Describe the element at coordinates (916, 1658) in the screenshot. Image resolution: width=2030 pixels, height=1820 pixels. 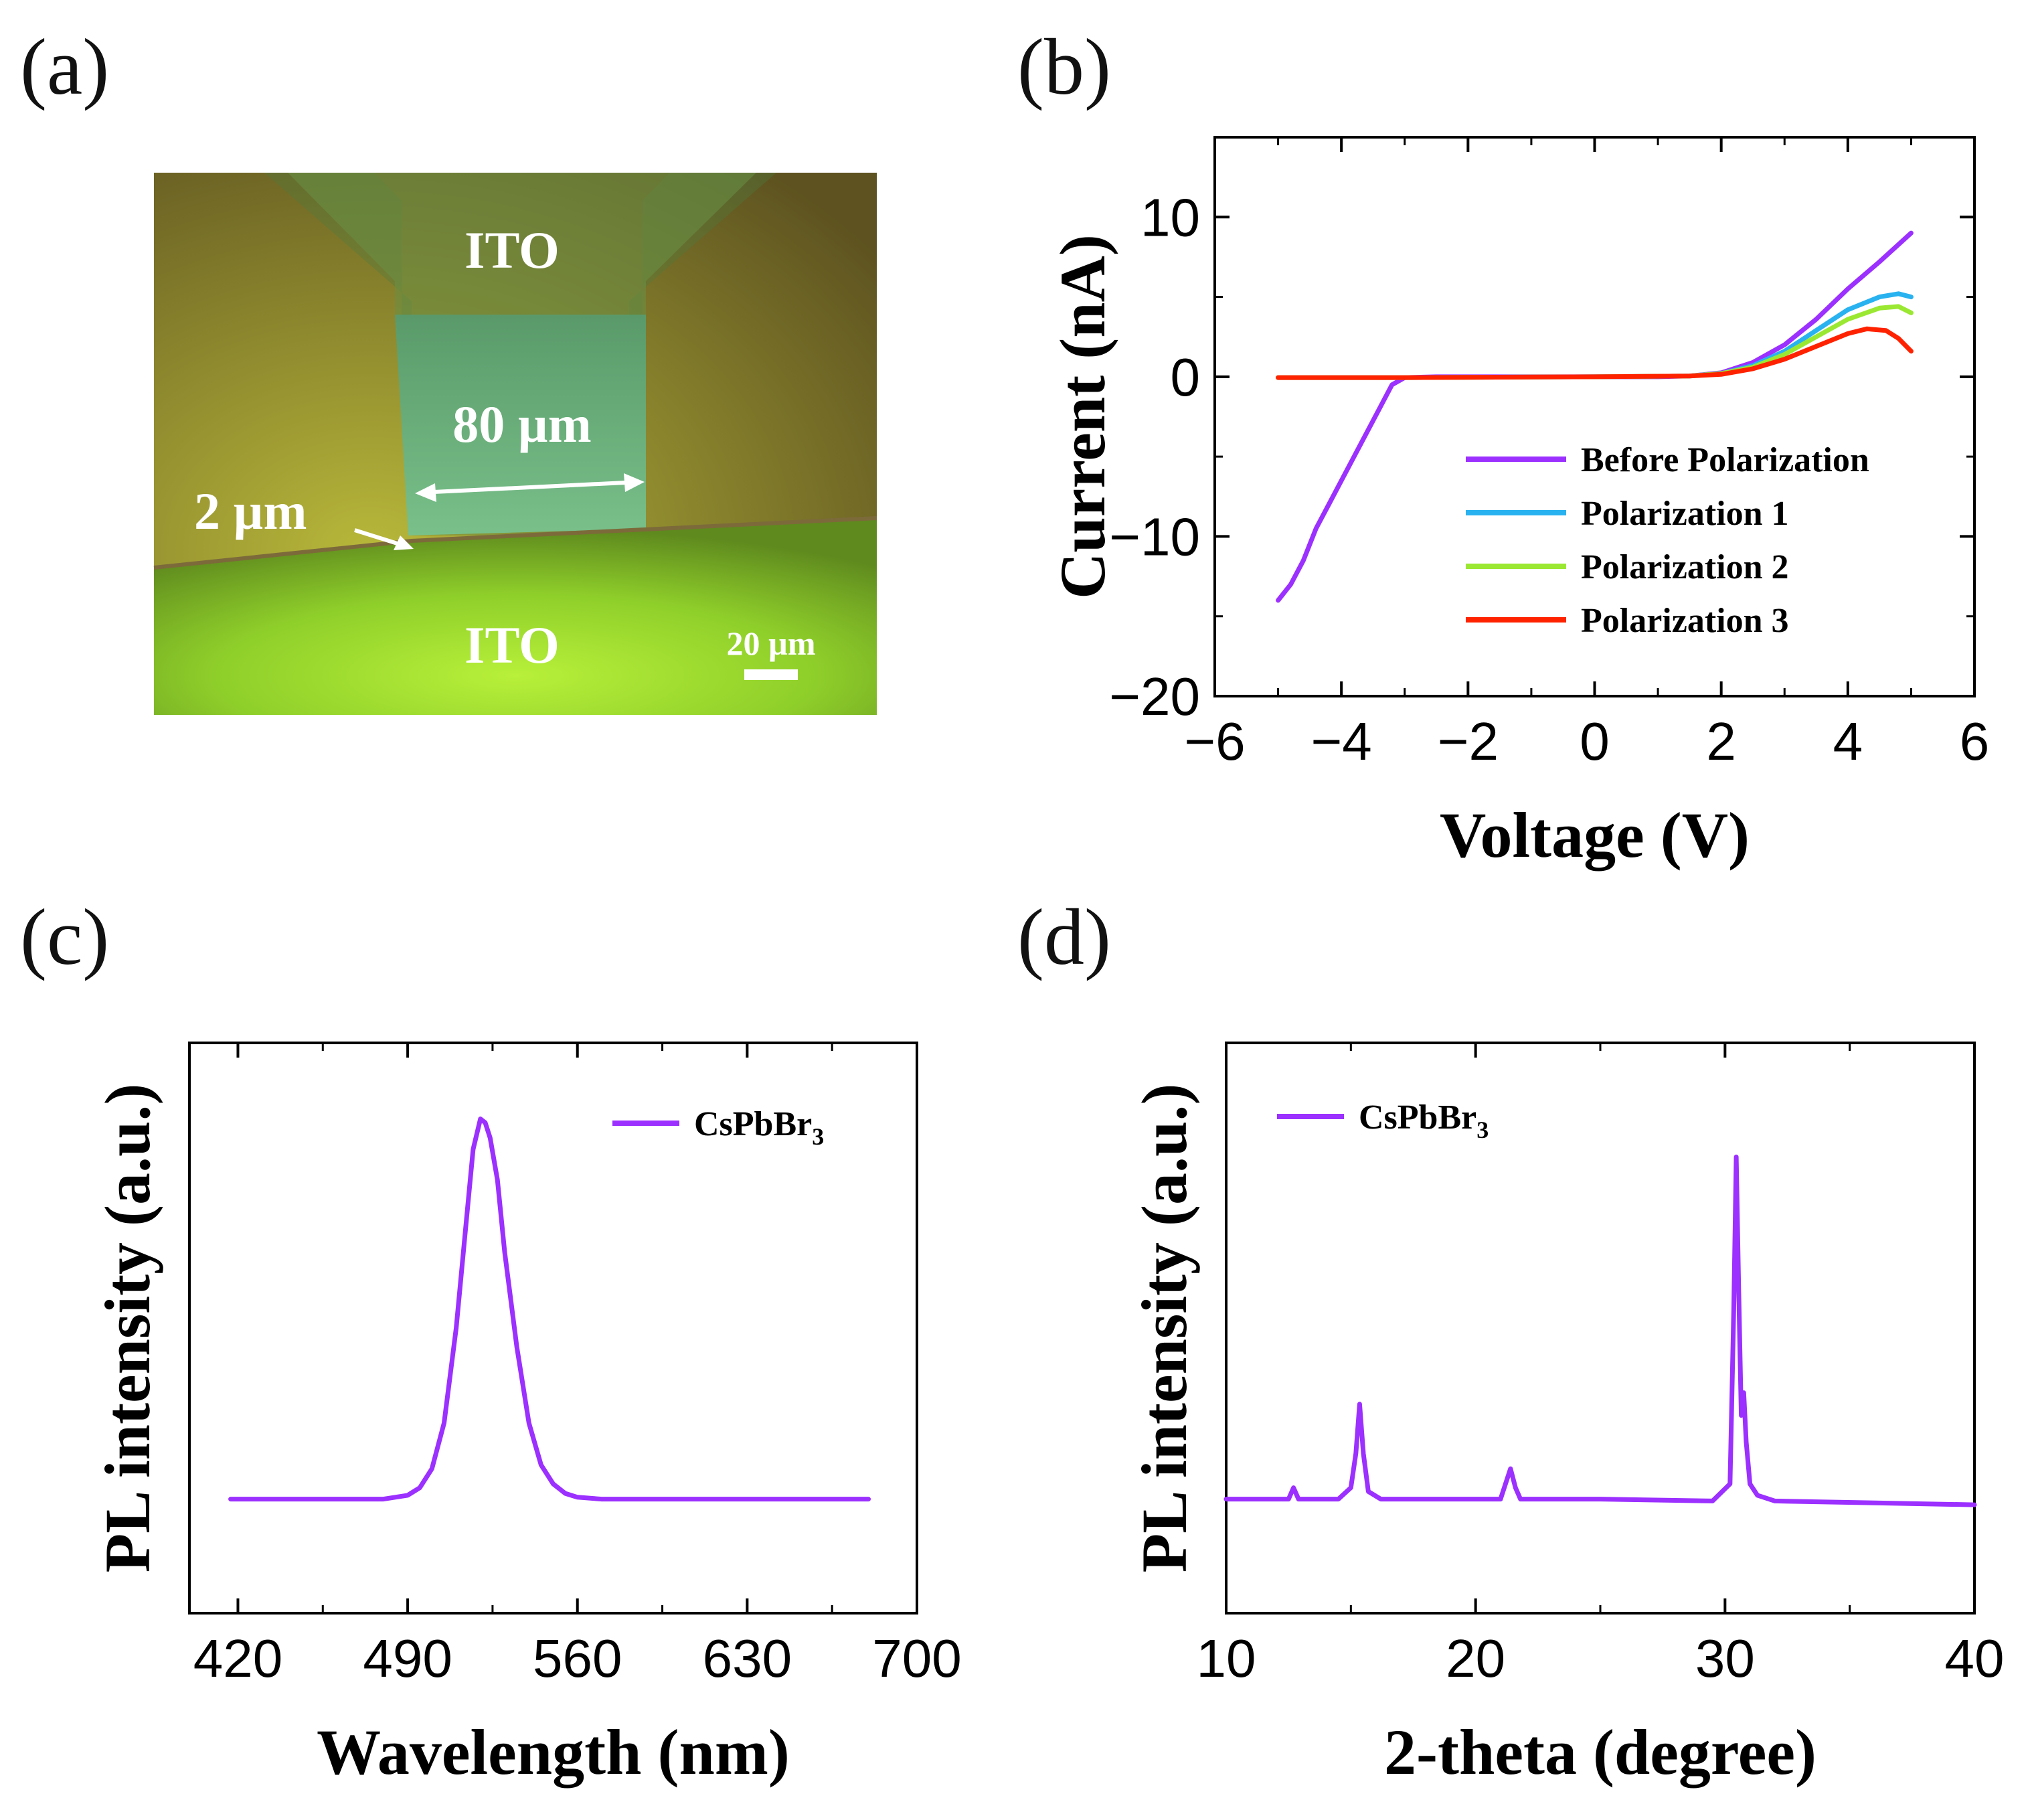
I see `x-tick-label: 700` at that location.